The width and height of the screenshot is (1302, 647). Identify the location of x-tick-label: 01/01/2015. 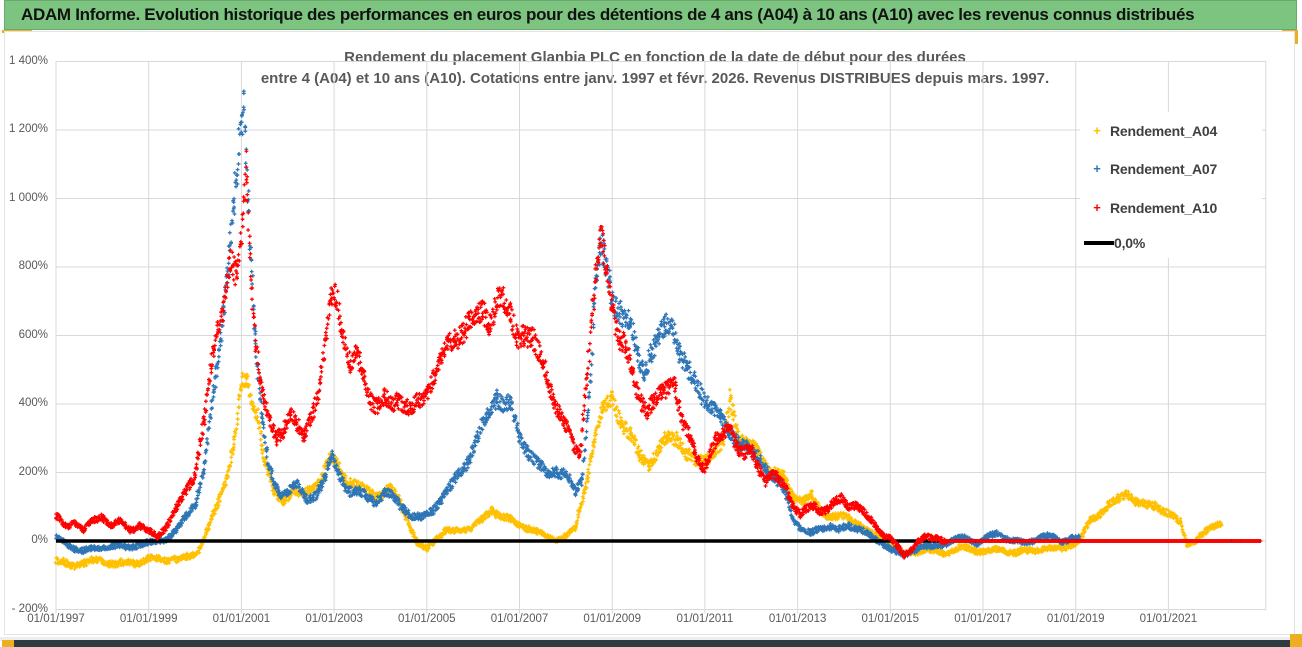
(890, 619).